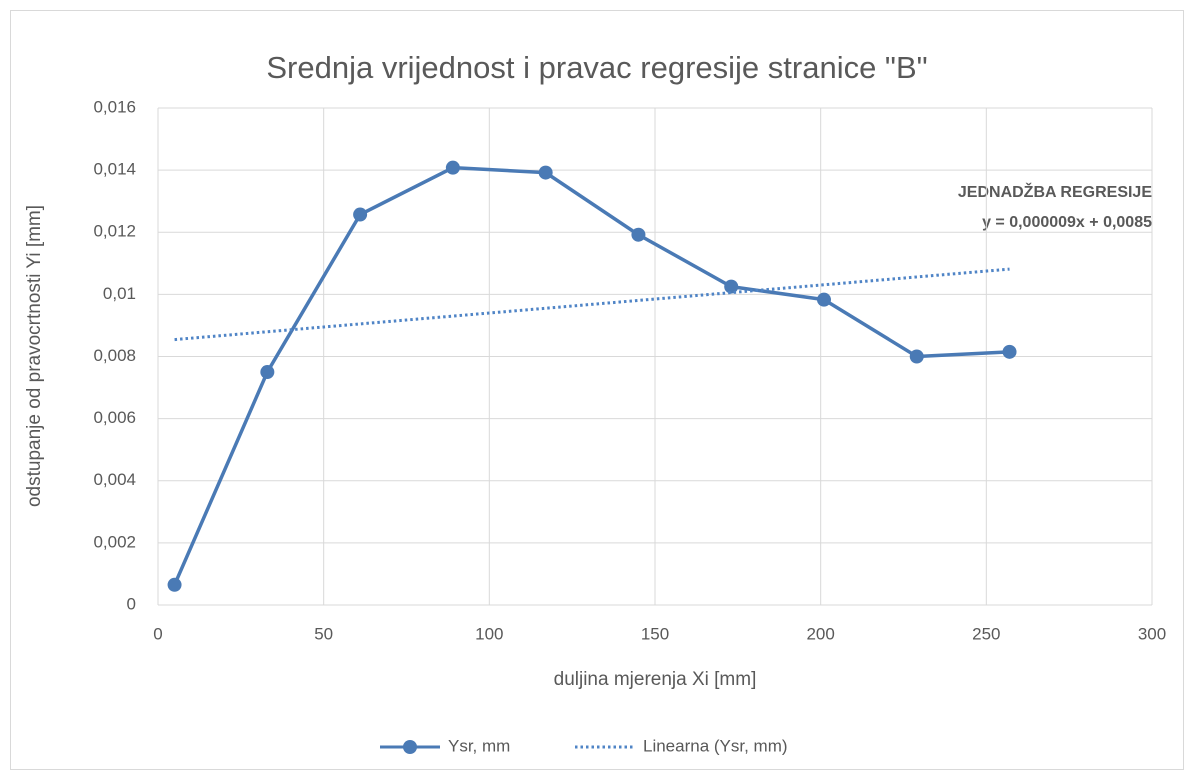  What do you see at coordinates (1055, 191) in the screenshot?
I see `annotation: JEDNADŽBA REGRESIJE` at bounding box center [1055, 191].